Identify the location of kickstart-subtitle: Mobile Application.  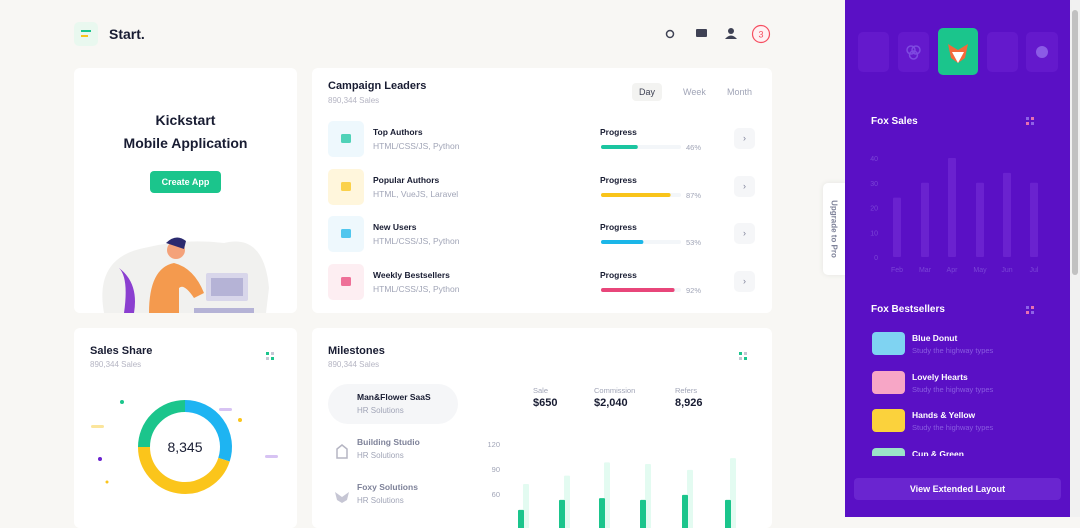
(185, 143).